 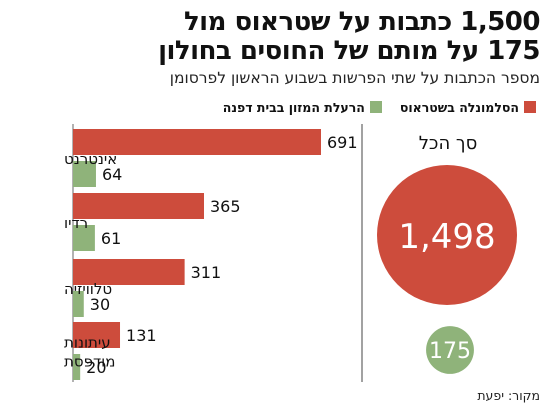 What do you see at coordinates (342, 142) in the screenshot?
I see `data-label-salmonella-internet: 691` at bounding box center [342, 142].